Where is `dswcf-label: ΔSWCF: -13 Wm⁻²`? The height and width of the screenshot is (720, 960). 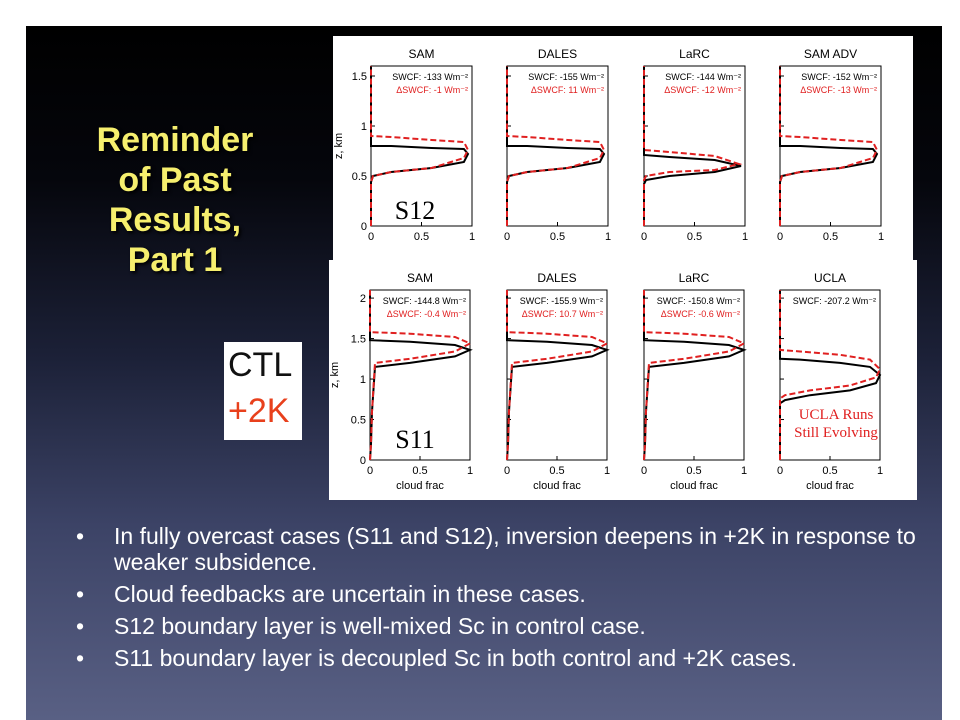 dswcf-label: ΔSWCF: -13 Wm⁻² is located at coordinates (838, 90).